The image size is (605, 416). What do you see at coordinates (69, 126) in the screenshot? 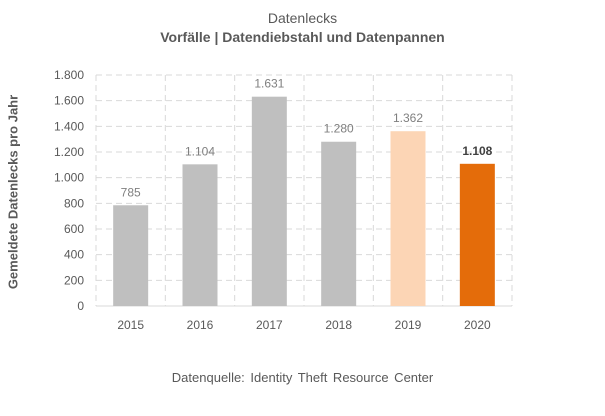
I see `y-tick-label: 1.400` at bounding box center [69, 126].